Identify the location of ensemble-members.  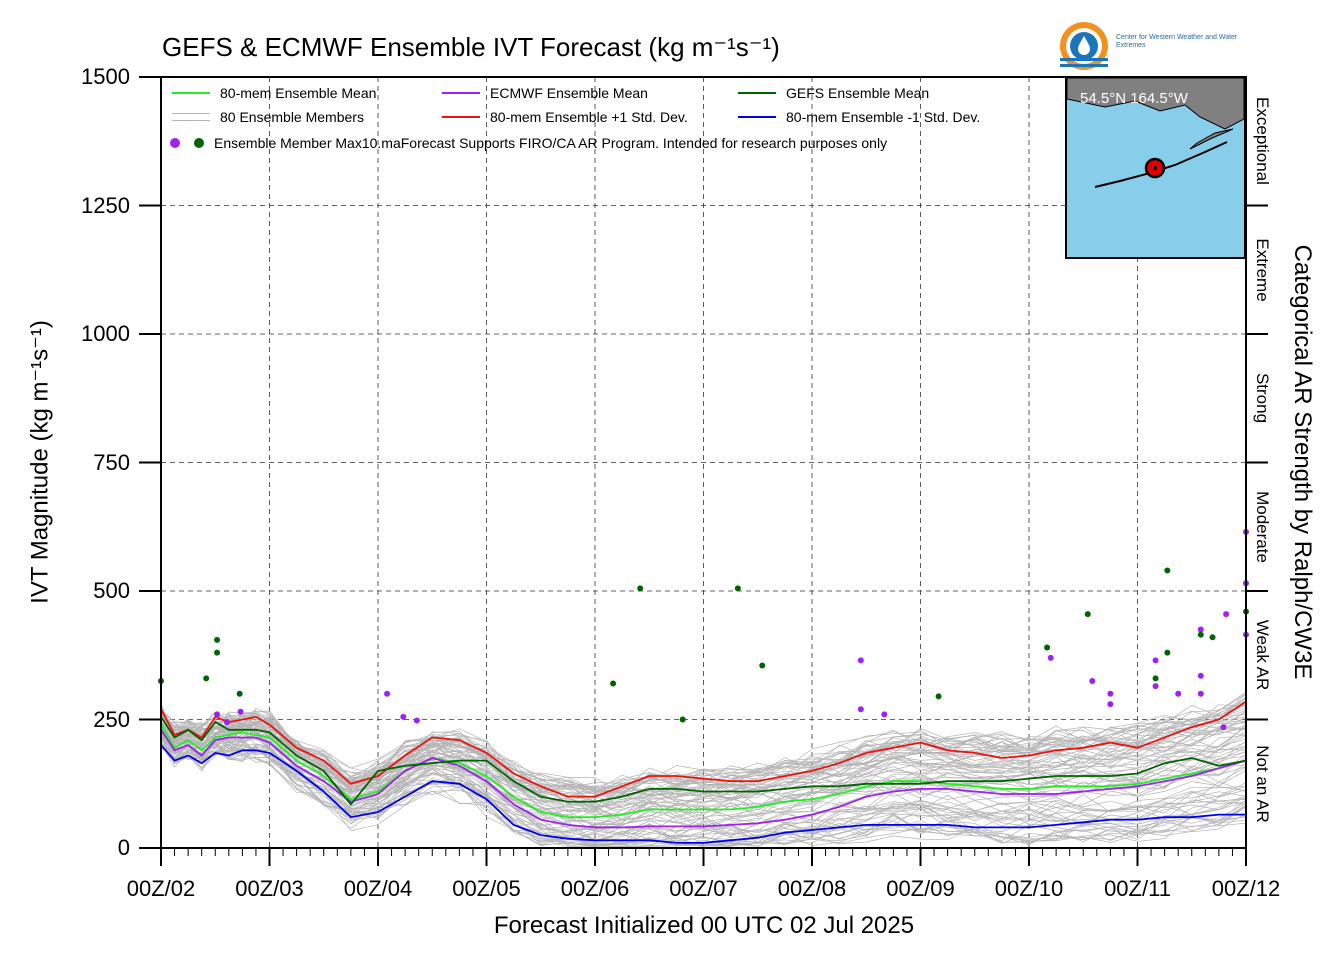
(703, 769).